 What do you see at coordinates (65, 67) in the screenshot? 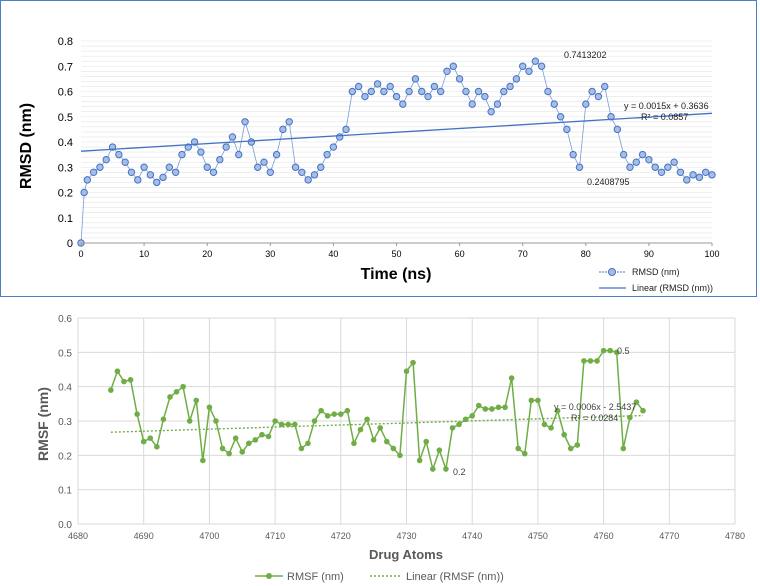
I see `rmsd-y-tick-label: 0.7` at bounding box center [65, 67].